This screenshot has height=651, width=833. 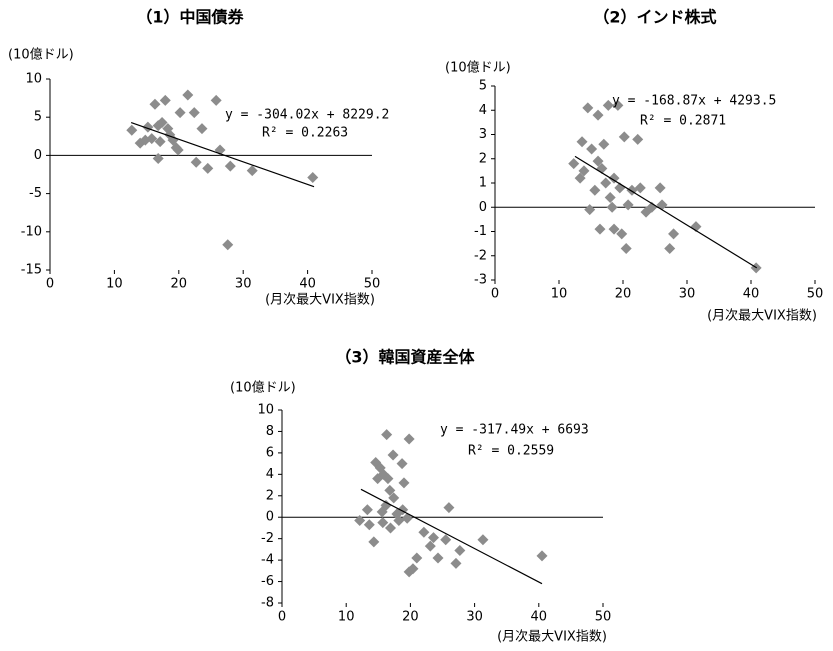 I want to click on r-squared: R² = 0.2871, so click(x=683, y=121).